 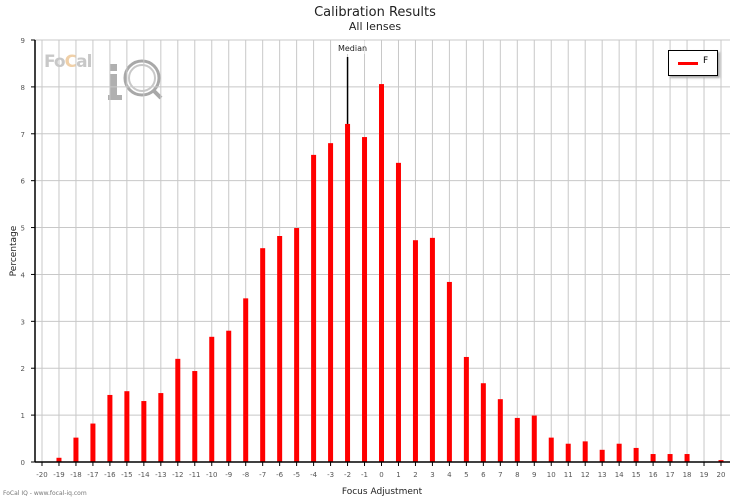 What do you see at coordinates (228, 475) in the screenshot?
I see `x-tick-label: -9` at bounding box center [228, 475].